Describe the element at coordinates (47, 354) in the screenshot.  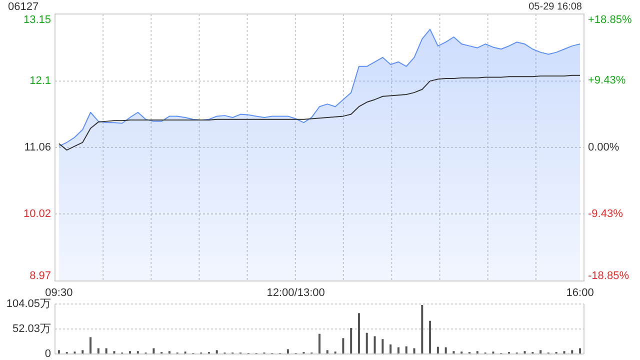
I see `y-tick-label: 0` at that location.